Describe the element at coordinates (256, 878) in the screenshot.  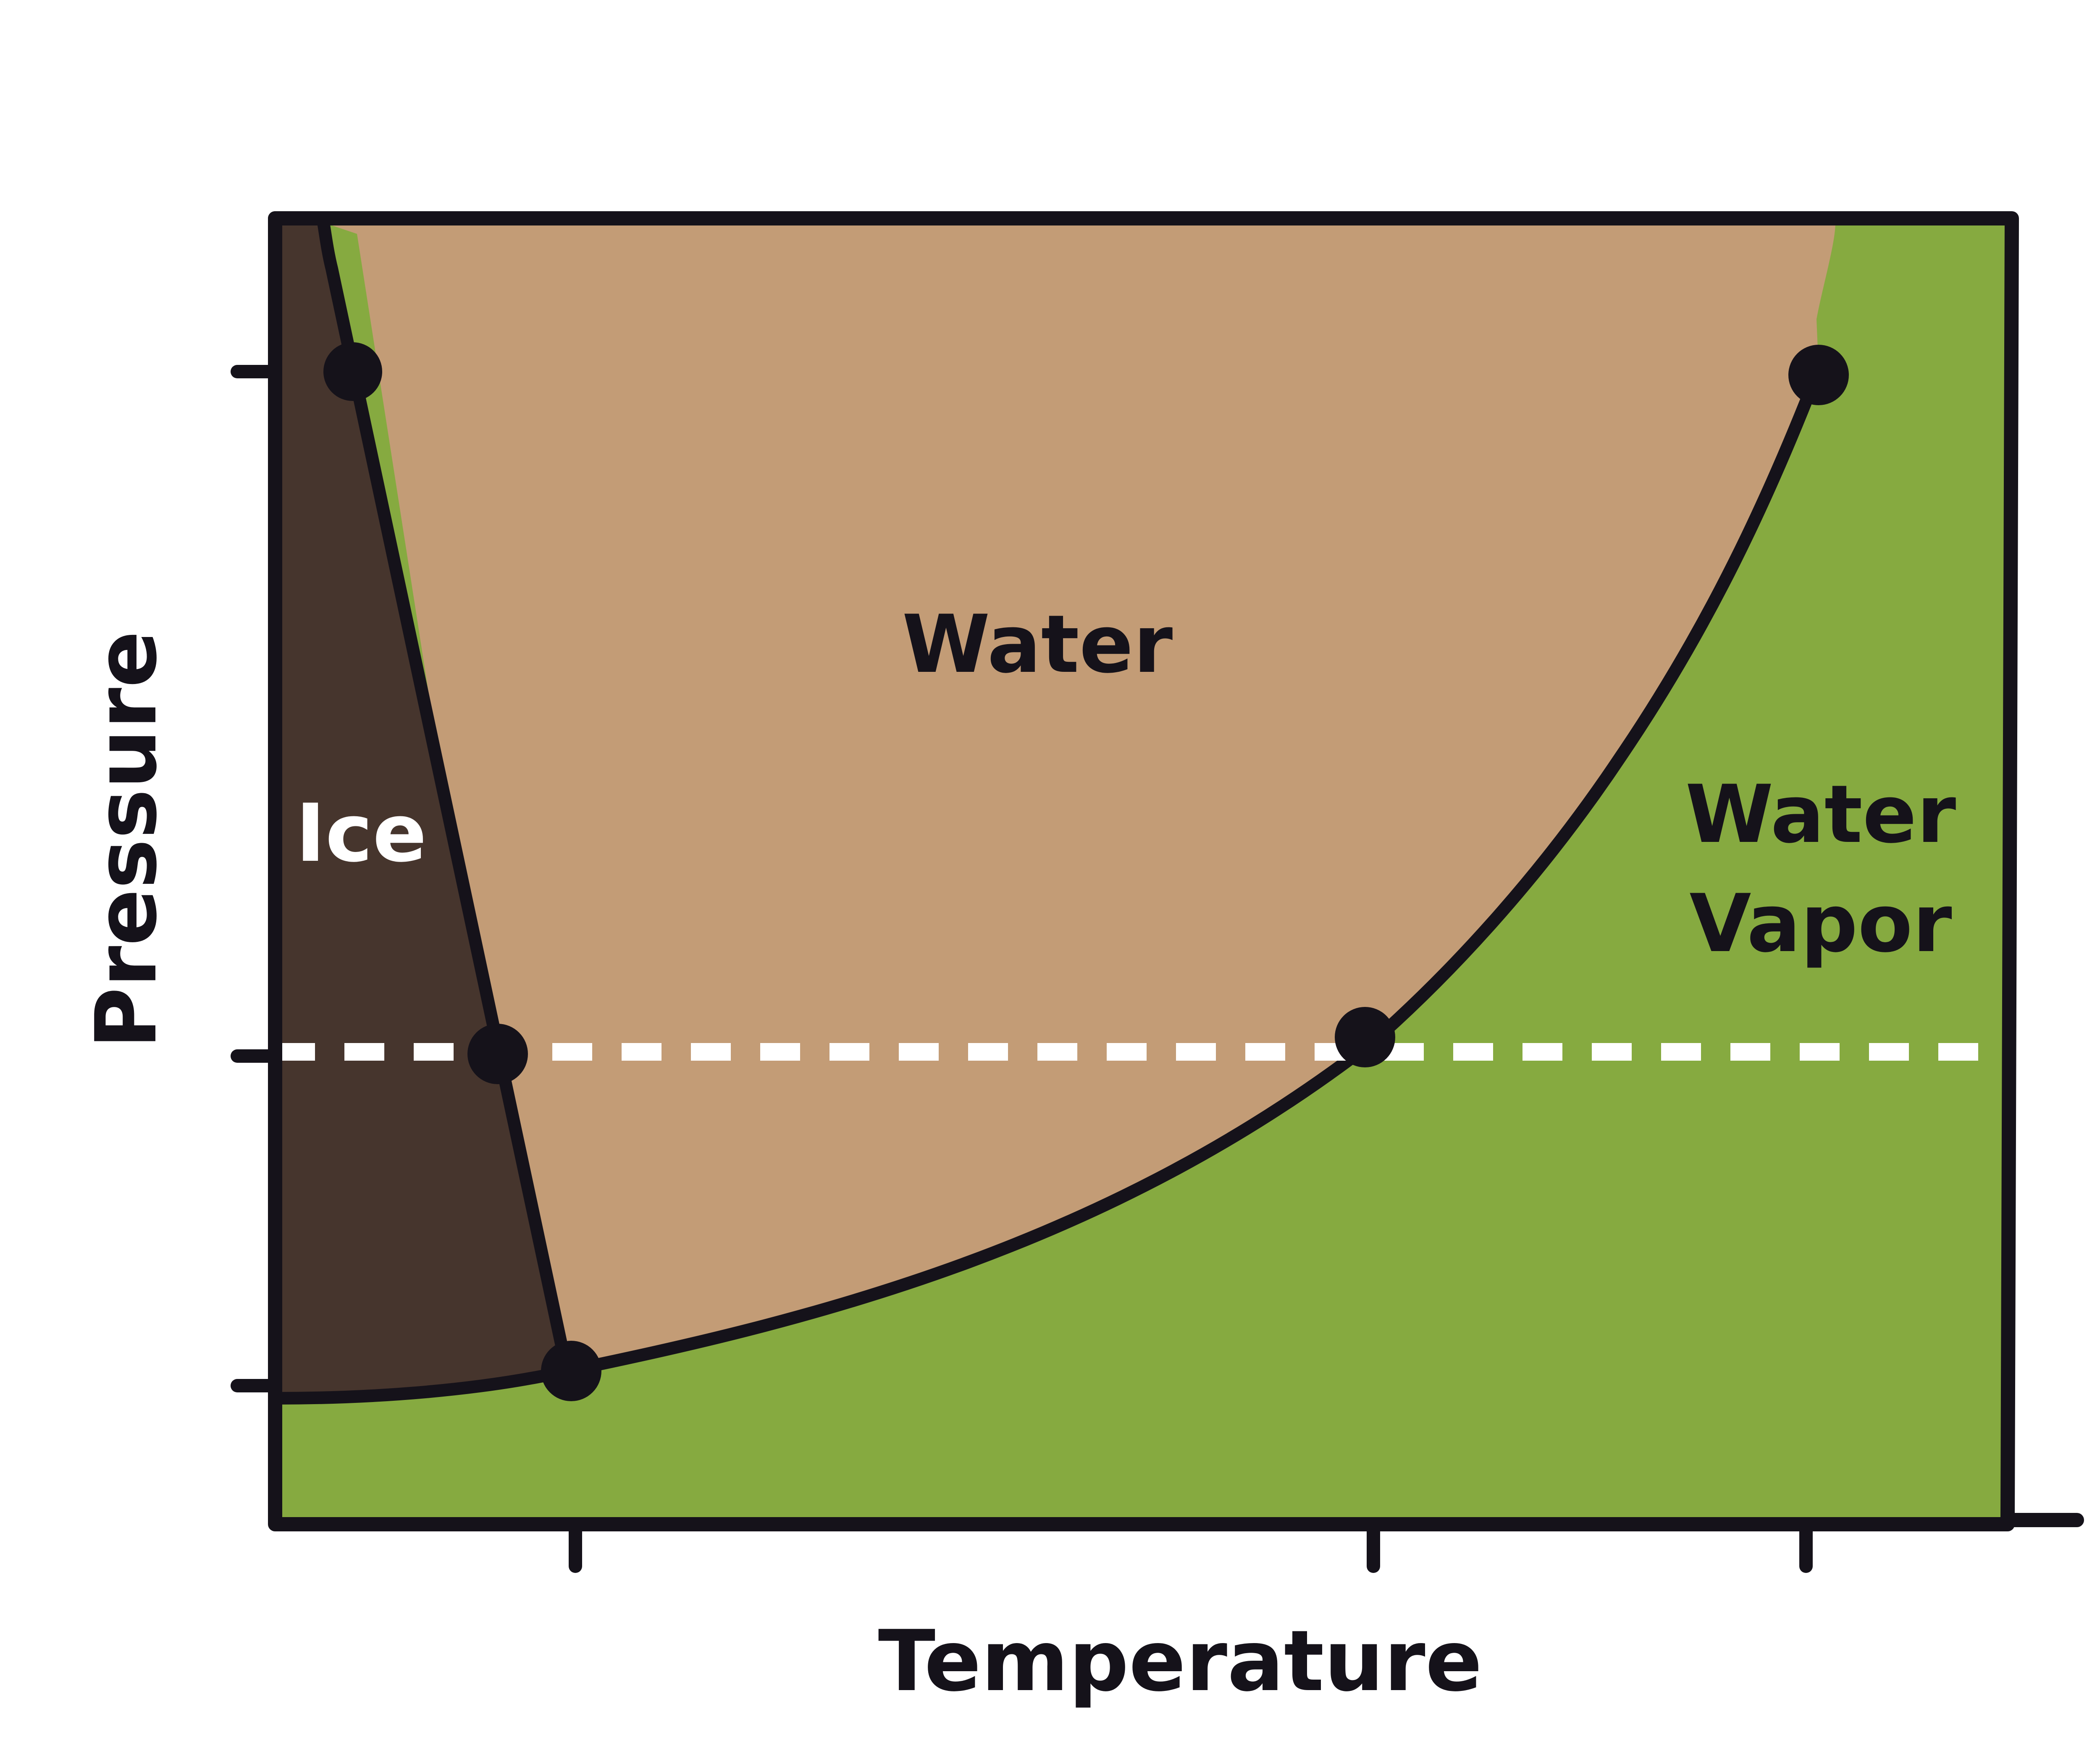
I see `y-axis-ticks` at that location.